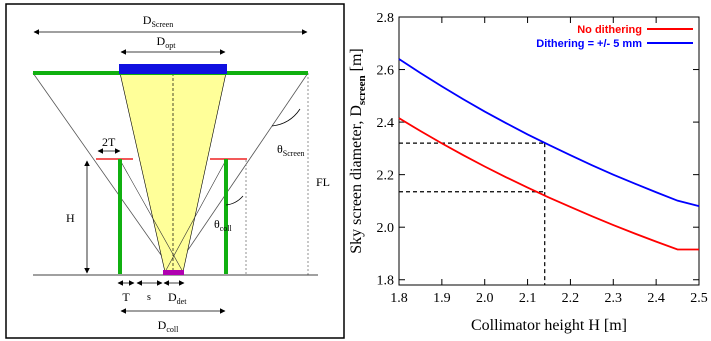 This screenshot has width=711, height=341. What do you see at coordinates (291, 150) in the screenshot?
I see `label-theta-screen: θScreen` at bounding box center [291, 150].